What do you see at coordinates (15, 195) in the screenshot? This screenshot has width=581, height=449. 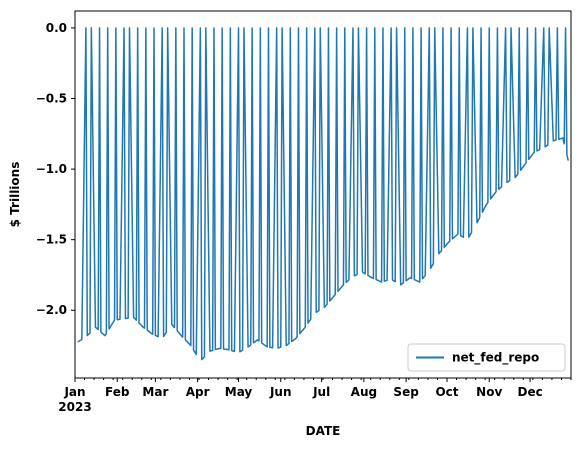 I see `y-axis-label: $ Trillions` at bounding box center [15, 195].